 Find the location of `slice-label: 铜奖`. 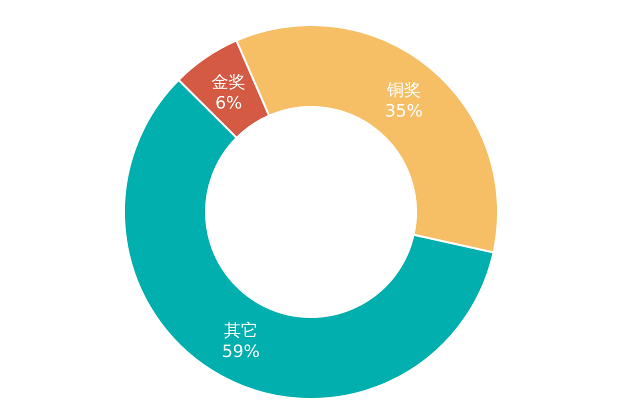

slice-label: 铜奖 is located at coordinates (403, 90).